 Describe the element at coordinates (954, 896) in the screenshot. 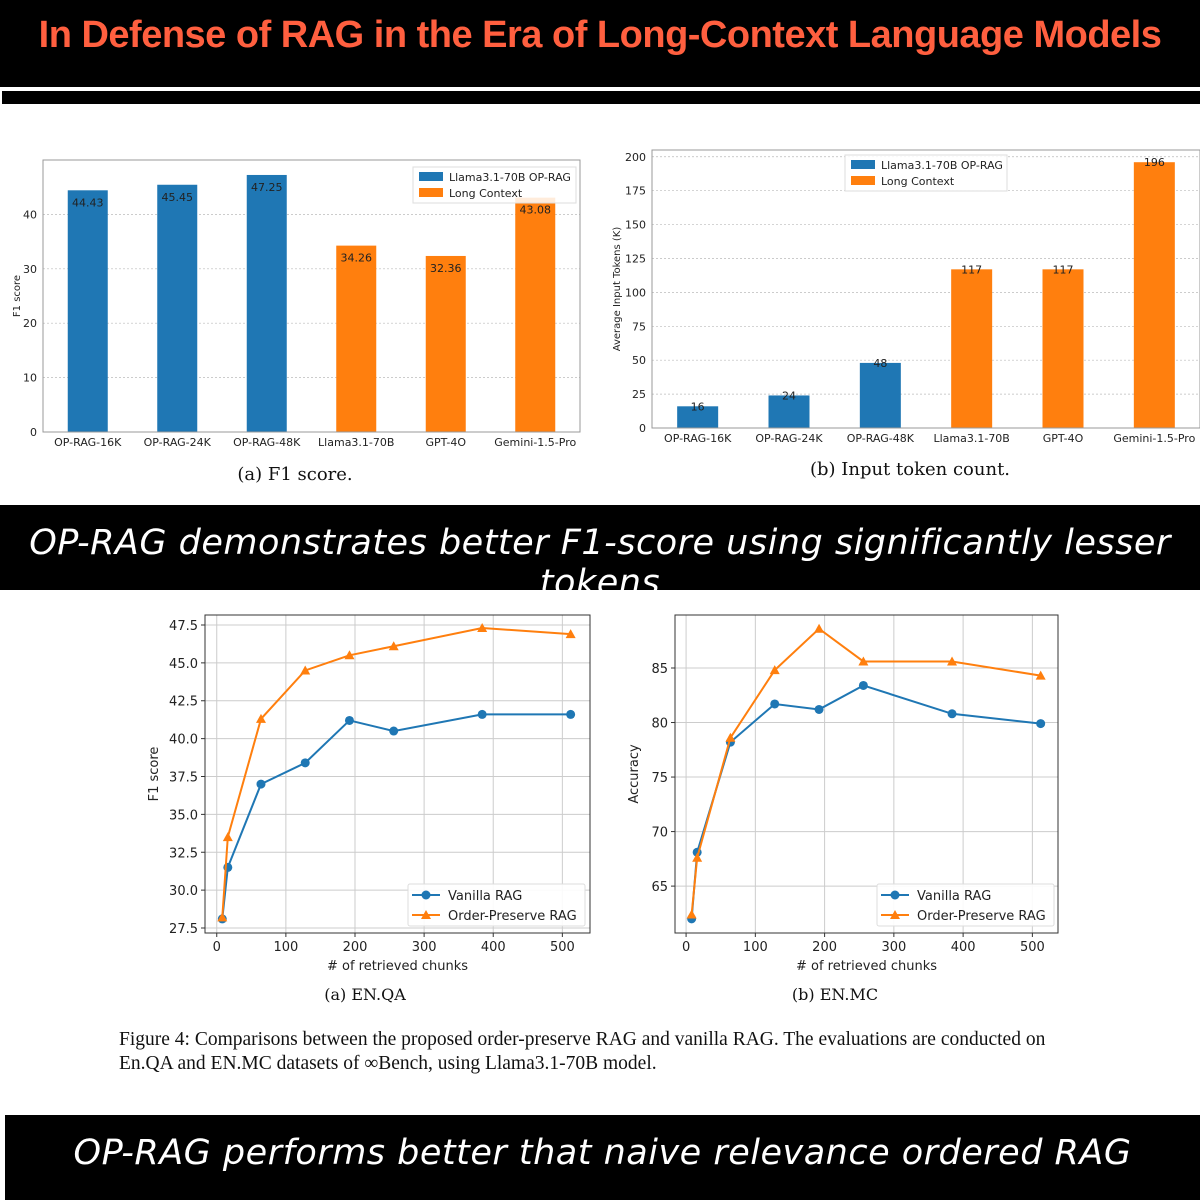

I see `legend-label: Vanilla RAG` at that location.